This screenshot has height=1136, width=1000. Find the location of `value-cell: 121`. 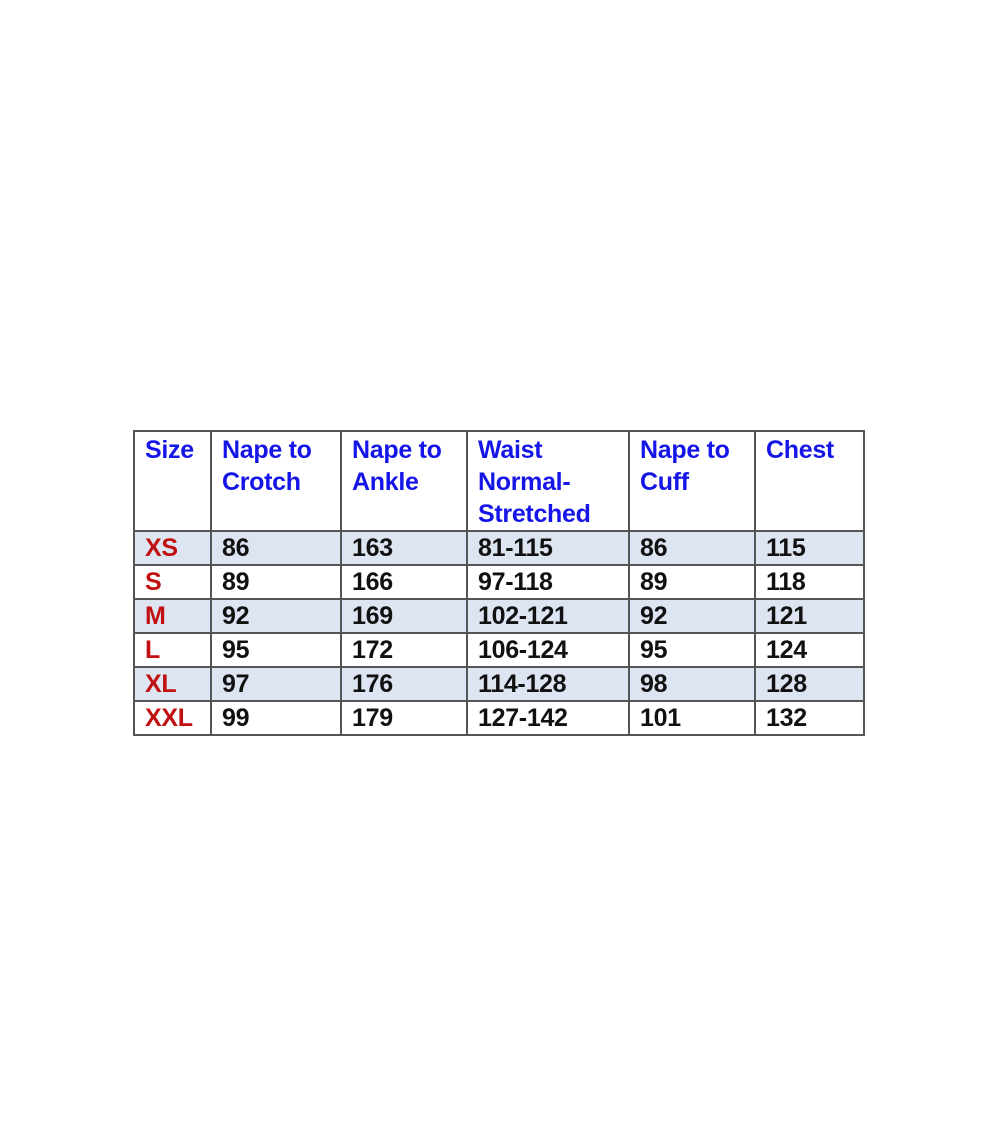

value-cell: 121 is located at coordinates (809, 616).